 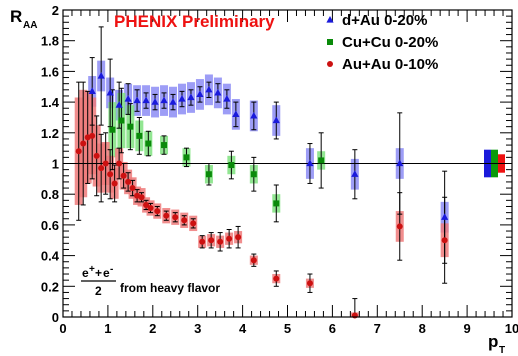 What do you see at coordinates (243, 328) in the screenshot?
I see `x-tick-label: 4` at bounding box center [243, 328].